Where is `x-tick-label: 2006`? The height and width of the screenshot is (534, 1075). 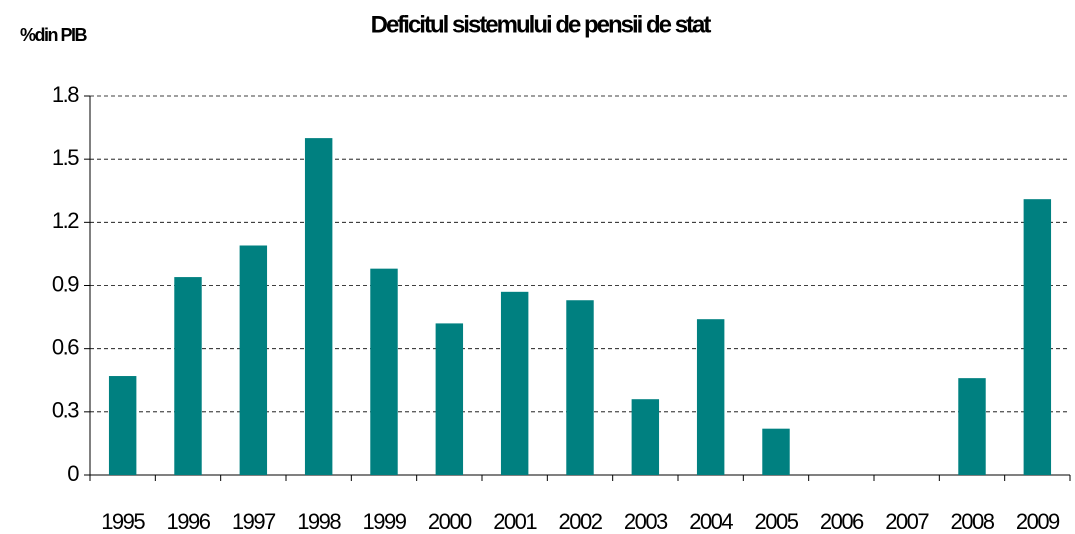
x-tick-label: 2006 is located at coordinates (842, 521).